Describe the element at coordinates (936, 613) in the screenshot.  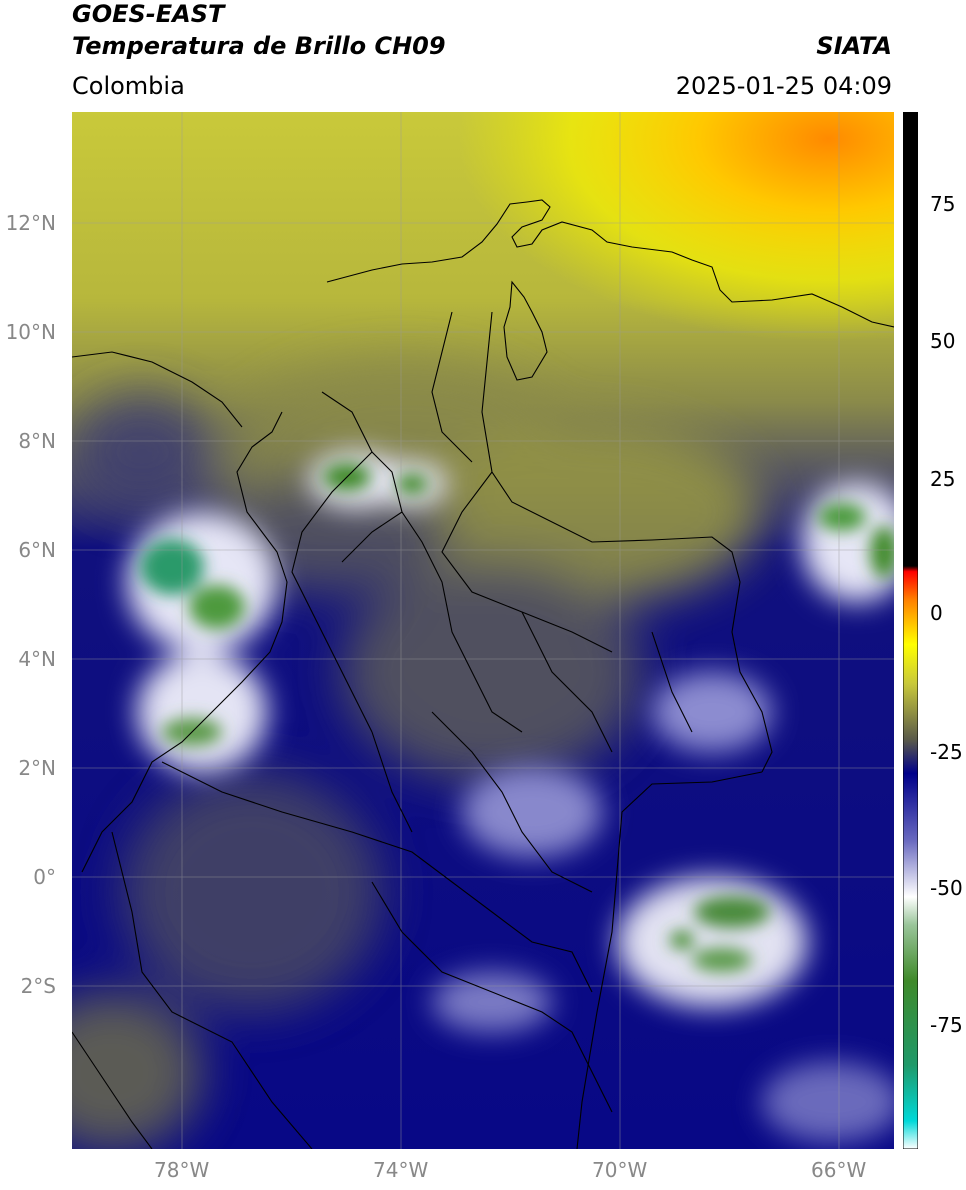
I see `colorbar-tick-0: 0` at that location.